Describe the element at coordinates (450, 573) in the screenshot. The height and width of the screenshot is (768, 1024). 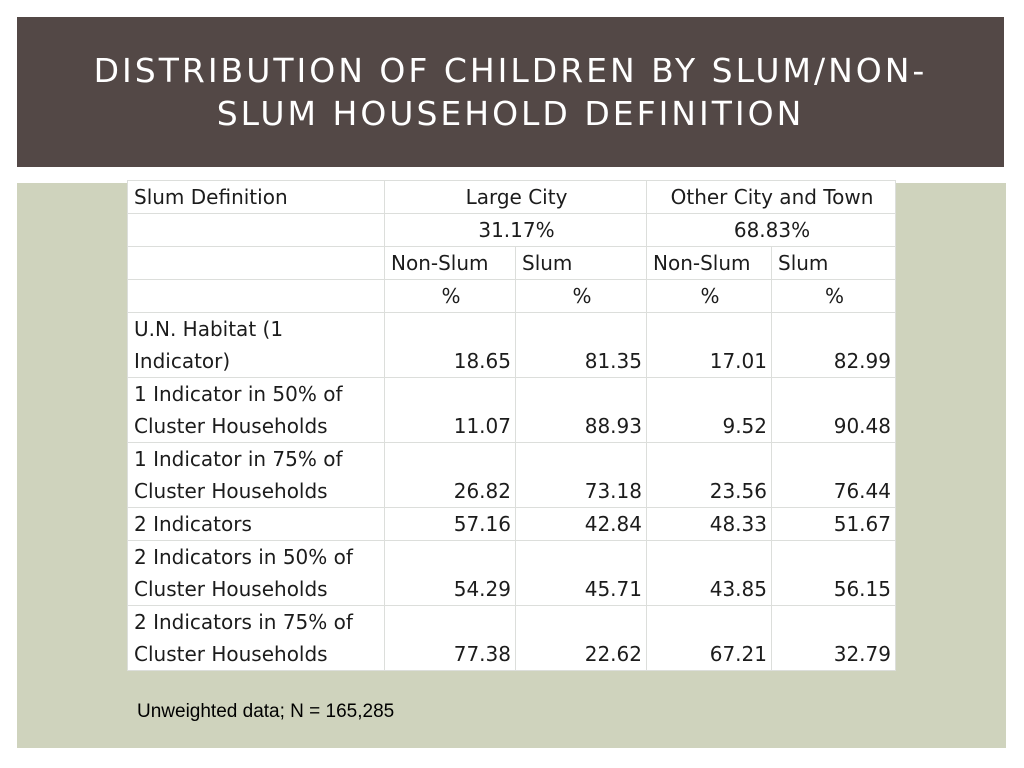
I see `lc-non-slum-value: 54.29` at that location.